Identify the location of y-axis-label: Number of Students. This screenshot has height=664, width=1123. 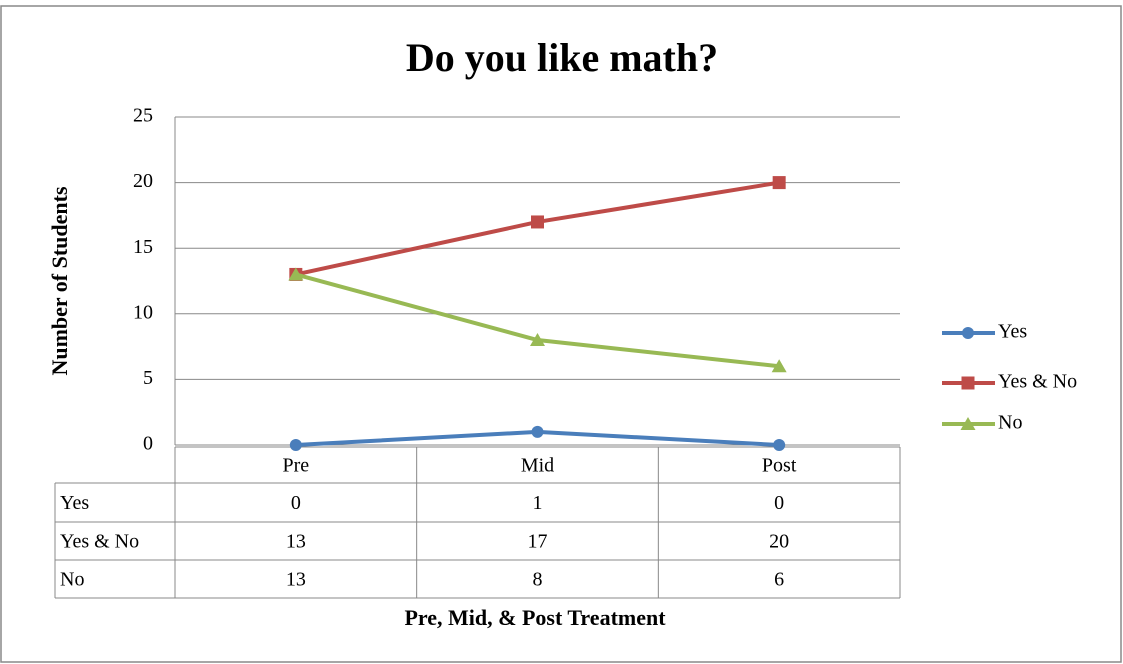
(59, 281).